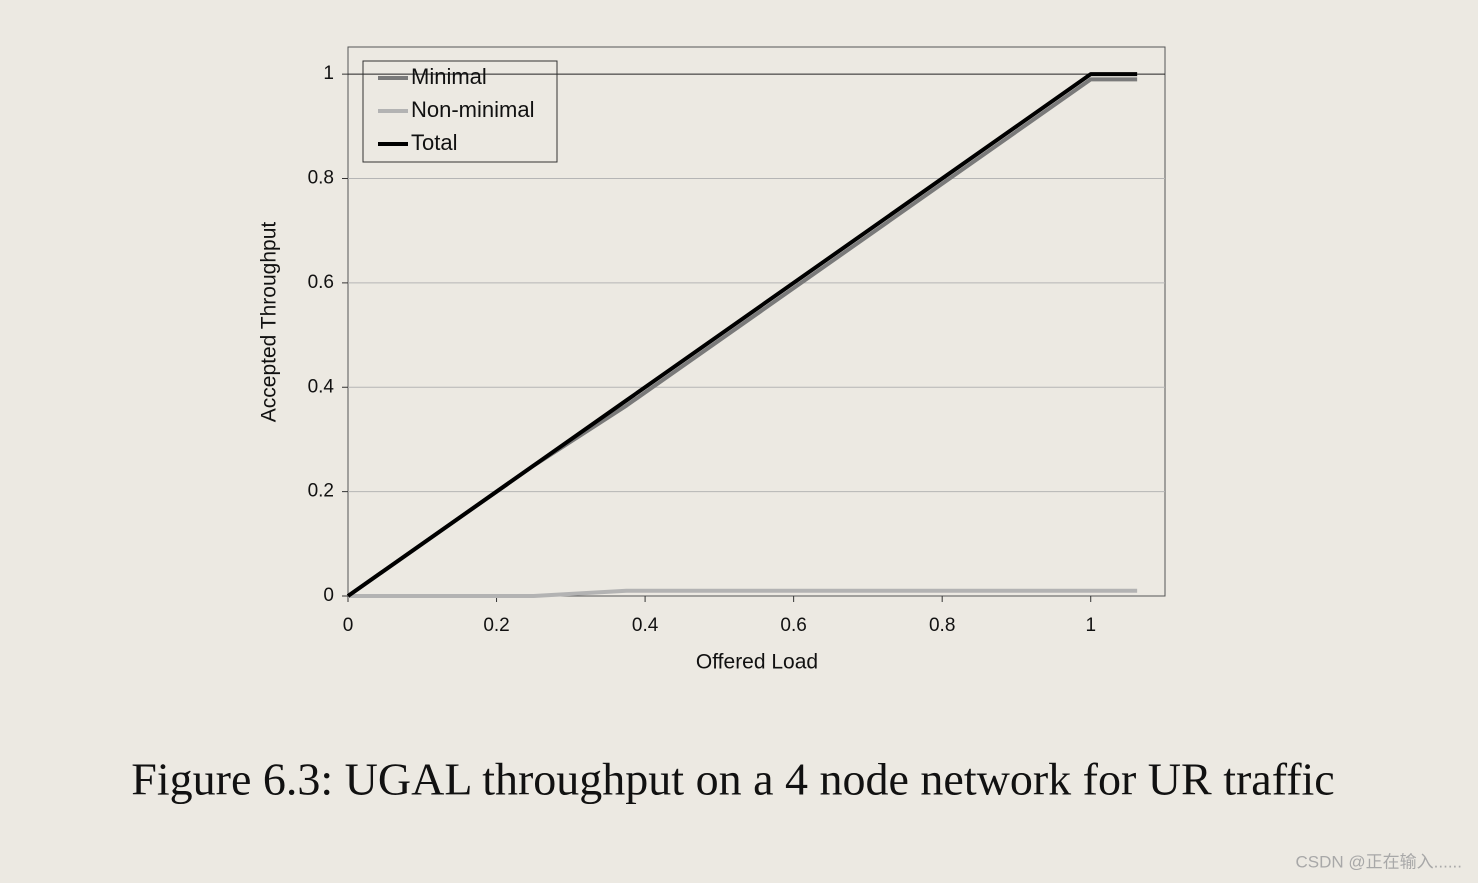 The image size is (1478, 883). What do you see at coordinates (321, 282) in the screenshot?
I see `y-tick-label: 0.6` at bounding box center [321, 282].